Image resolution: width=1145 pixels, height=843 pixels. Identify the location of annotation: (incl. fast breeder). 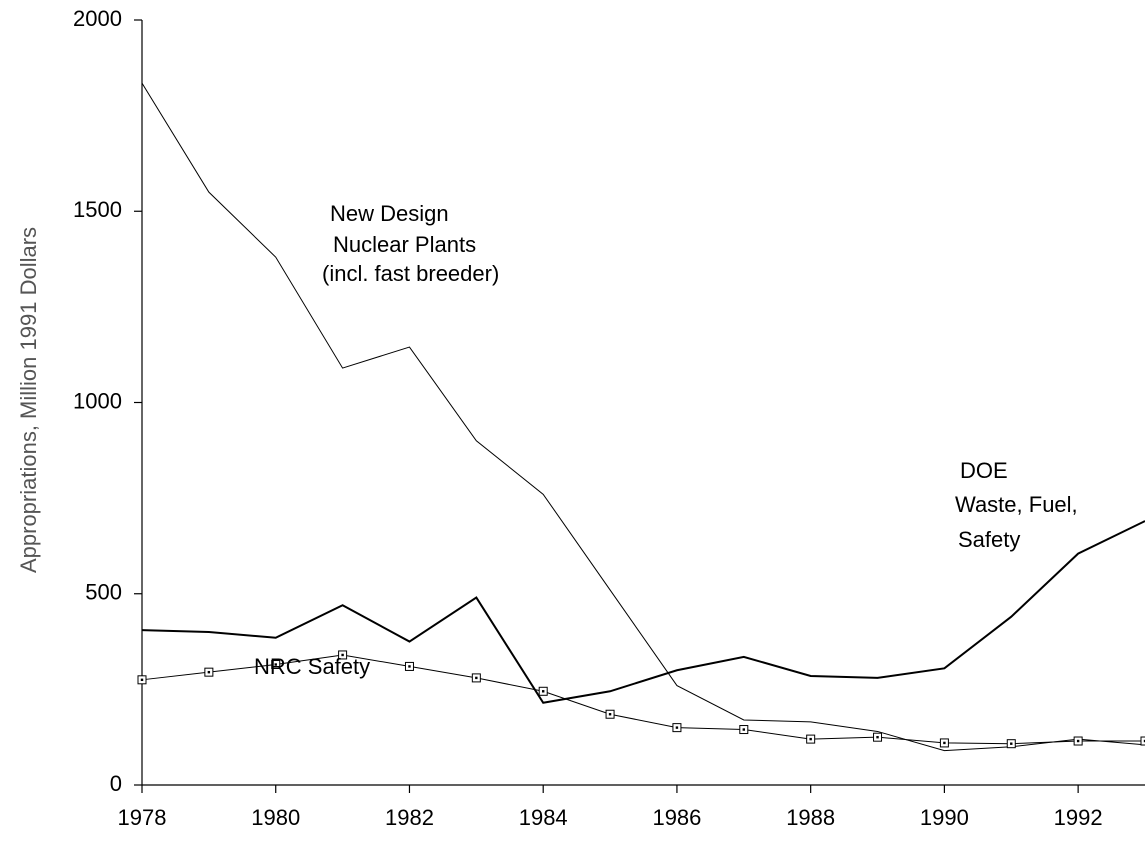
(410, 273).